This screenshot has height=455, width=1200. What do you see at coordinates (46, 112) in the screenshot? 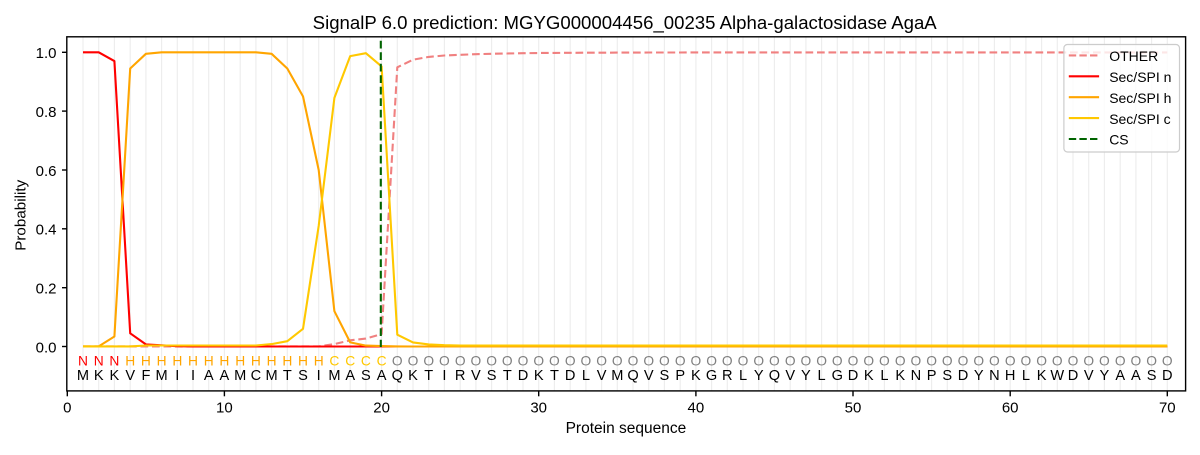
I see `svg-text: 0.8` at bounding box center [46, 112].